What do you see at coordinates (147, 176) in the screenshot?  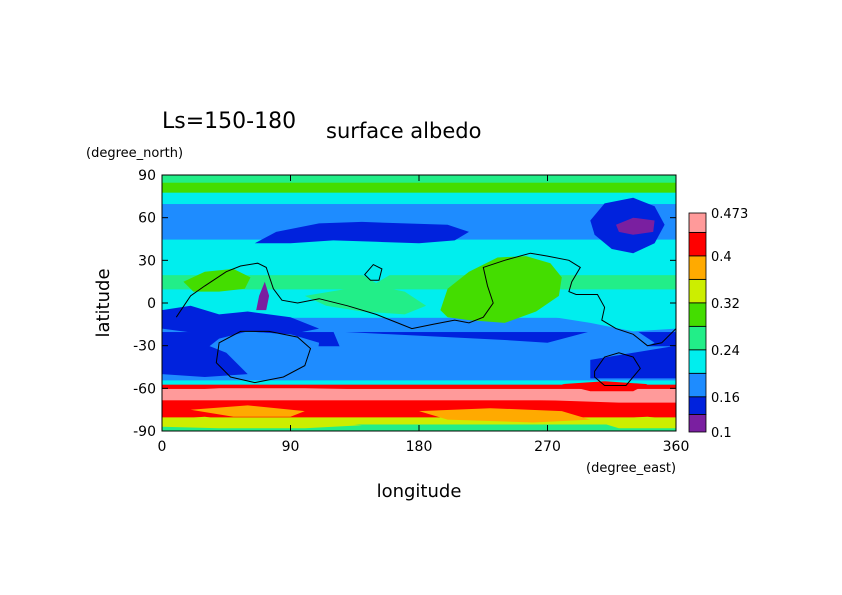 I see `y-tick-label: 90` at bounding box center [147, 176].